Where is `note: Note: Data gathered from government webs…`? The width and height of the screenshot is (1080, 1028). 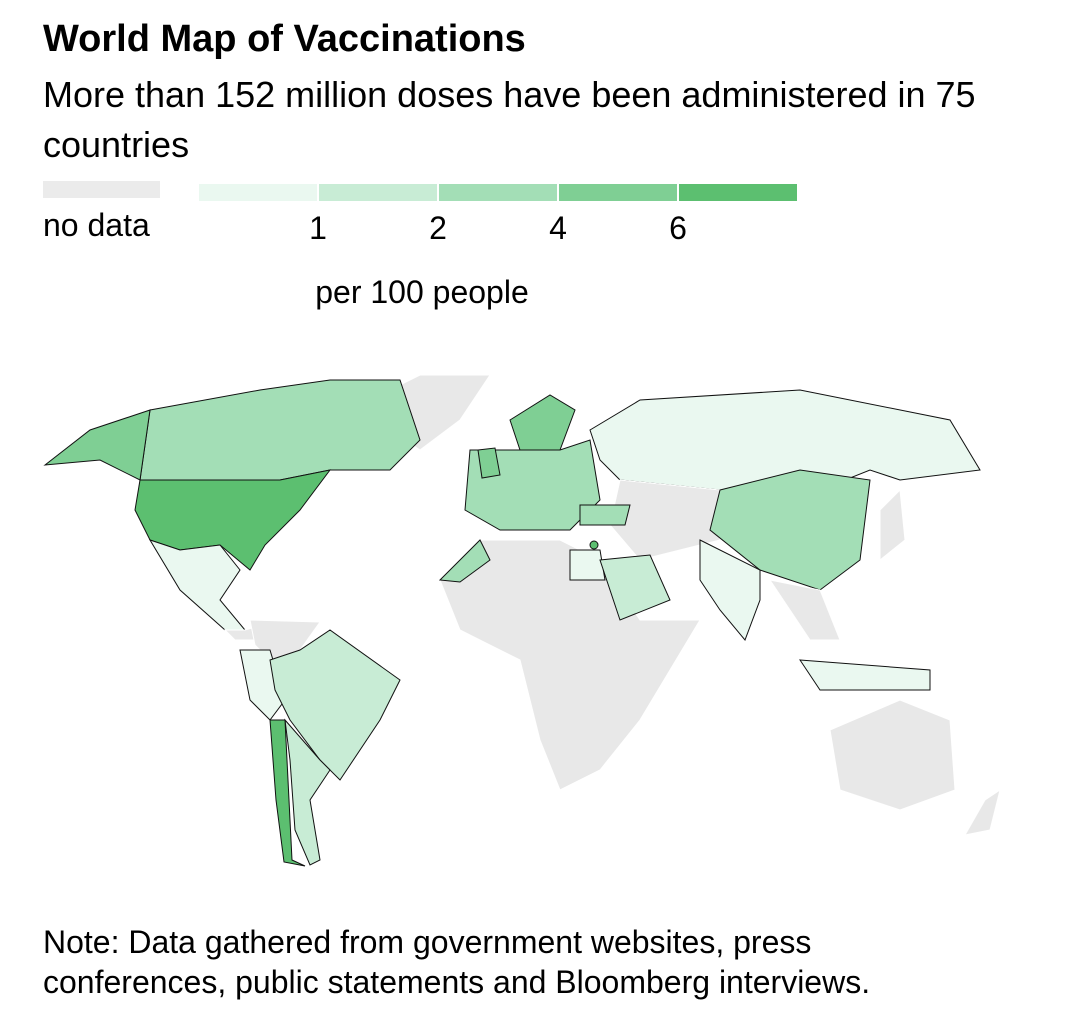
note: Note: Data gathered from government webs… is located at coordinates (457, 962).